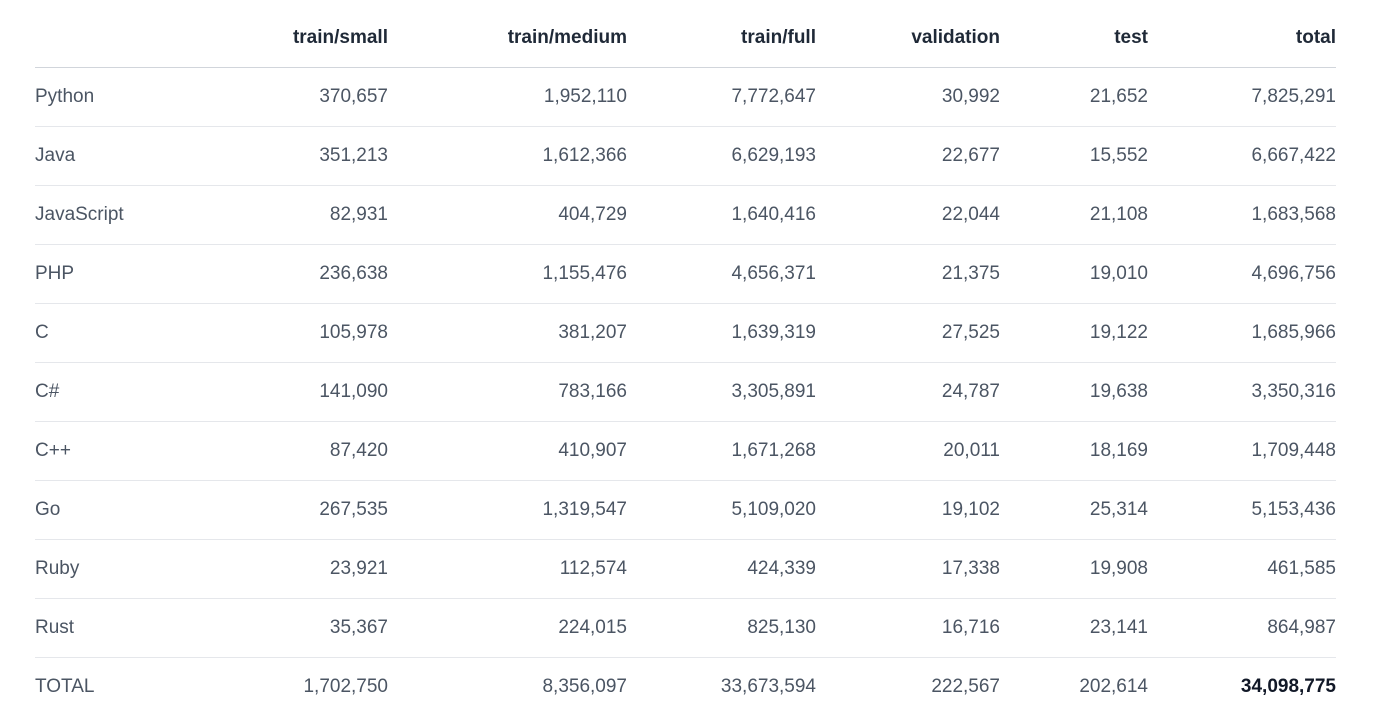  What do you see at coordinates (721, 215) in the screenshot?
I see `cell-train-full: 1,640,416` at bounding box center [721, 215].